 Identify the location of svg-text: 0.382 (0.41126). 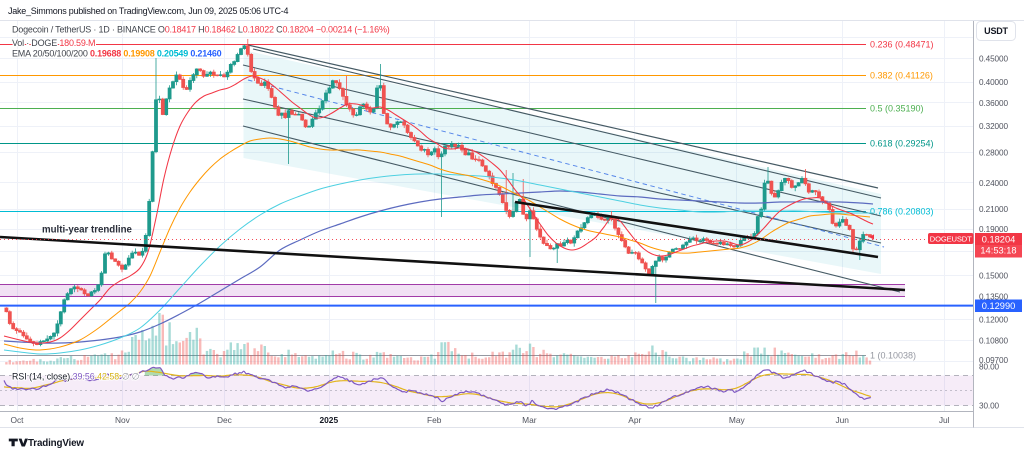
(901, 76).